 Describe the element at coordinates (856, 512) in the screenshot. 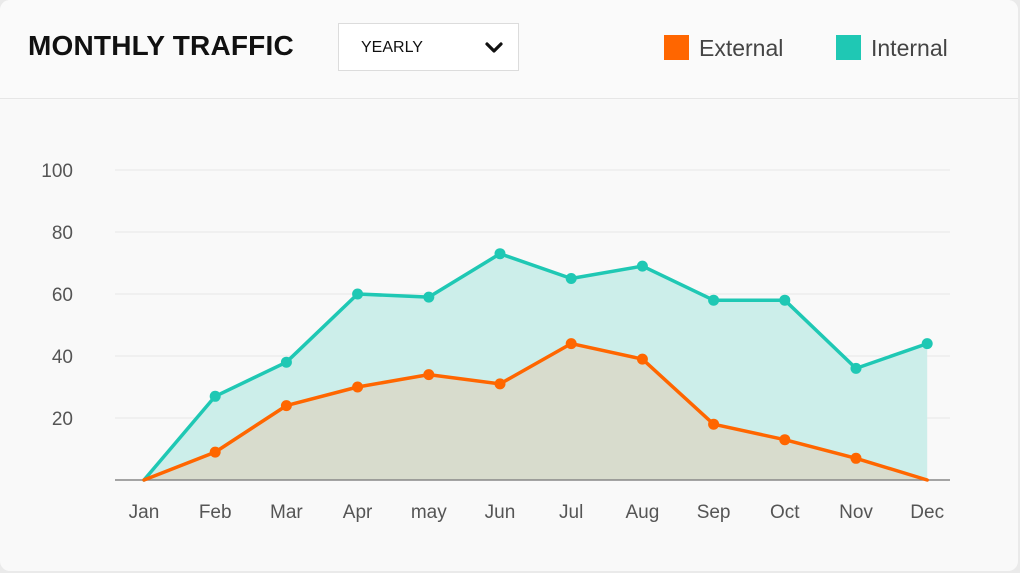

I see `x-tick-label: Nov` at that location.